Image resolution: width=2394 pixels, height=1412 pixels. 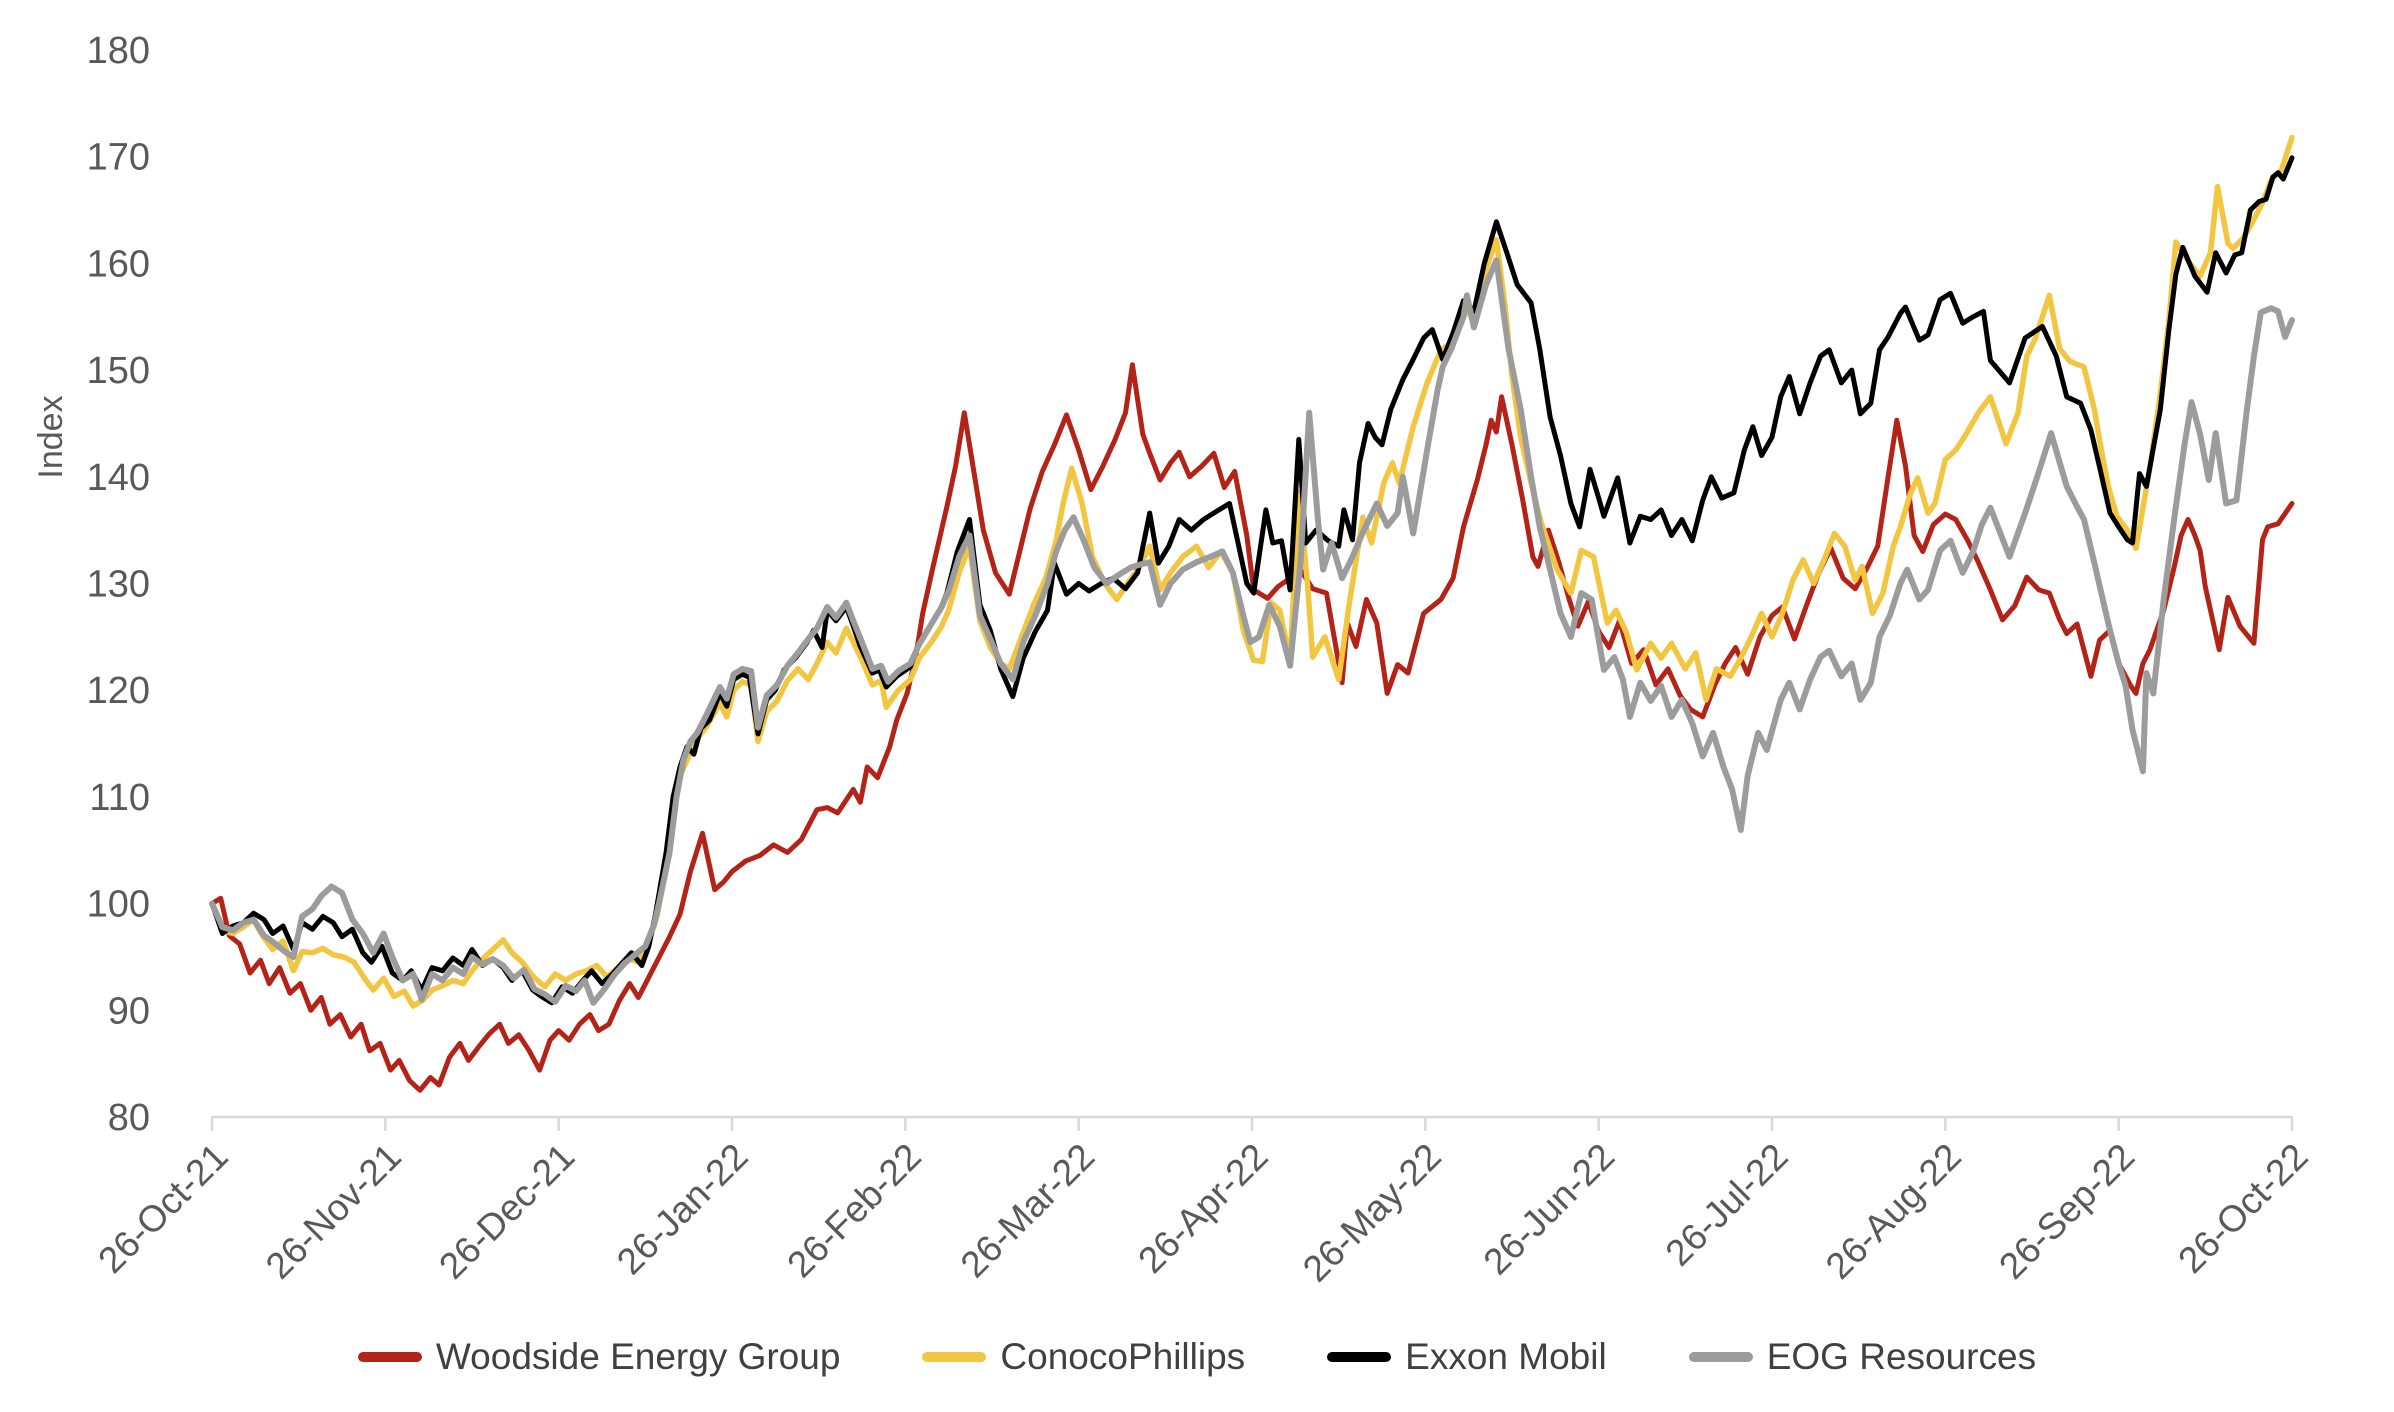 I want to click on legend-item-eog-resources: EOG Resources, so click(x=1862, y=1357).